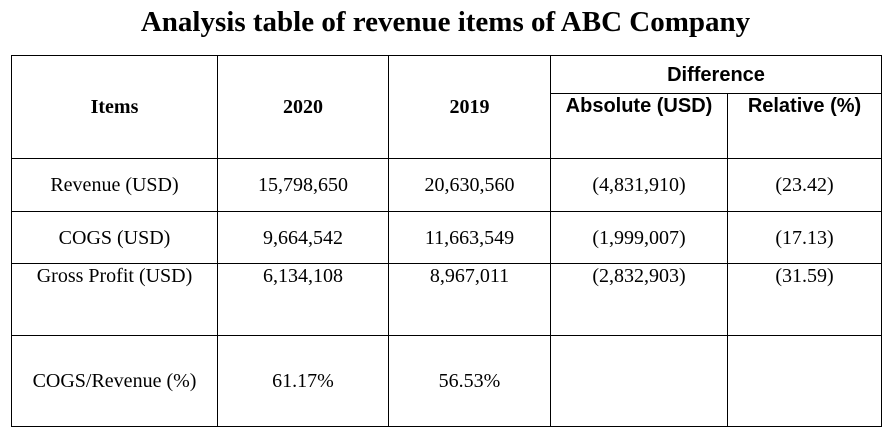 The height and width of the screenshot is (429, 891). I want to click on row-item: COGS/Revenue (%), so click(114, 381).